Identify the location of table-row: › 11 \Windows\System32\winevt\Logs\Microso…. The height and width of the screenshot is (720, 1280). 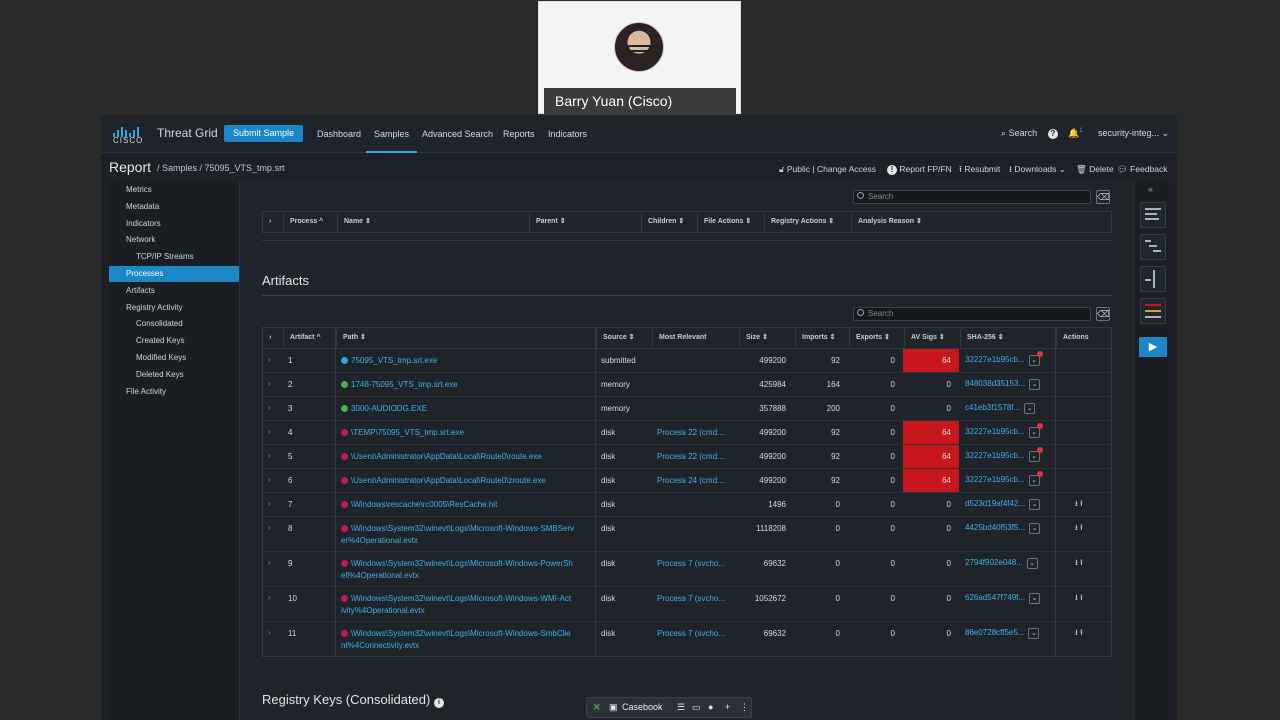
(687, 639).